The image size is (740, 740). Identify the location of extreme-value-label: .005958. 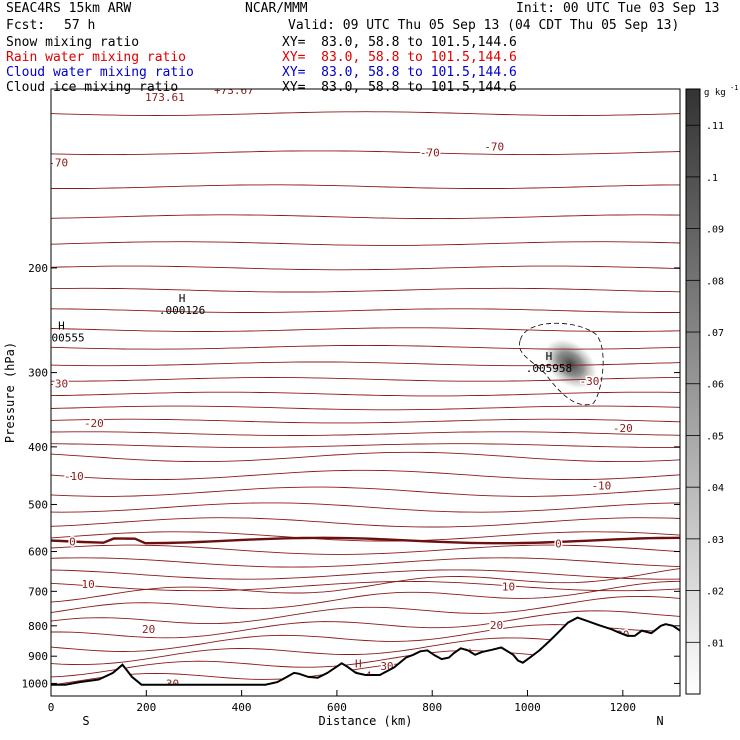
(549, 368).